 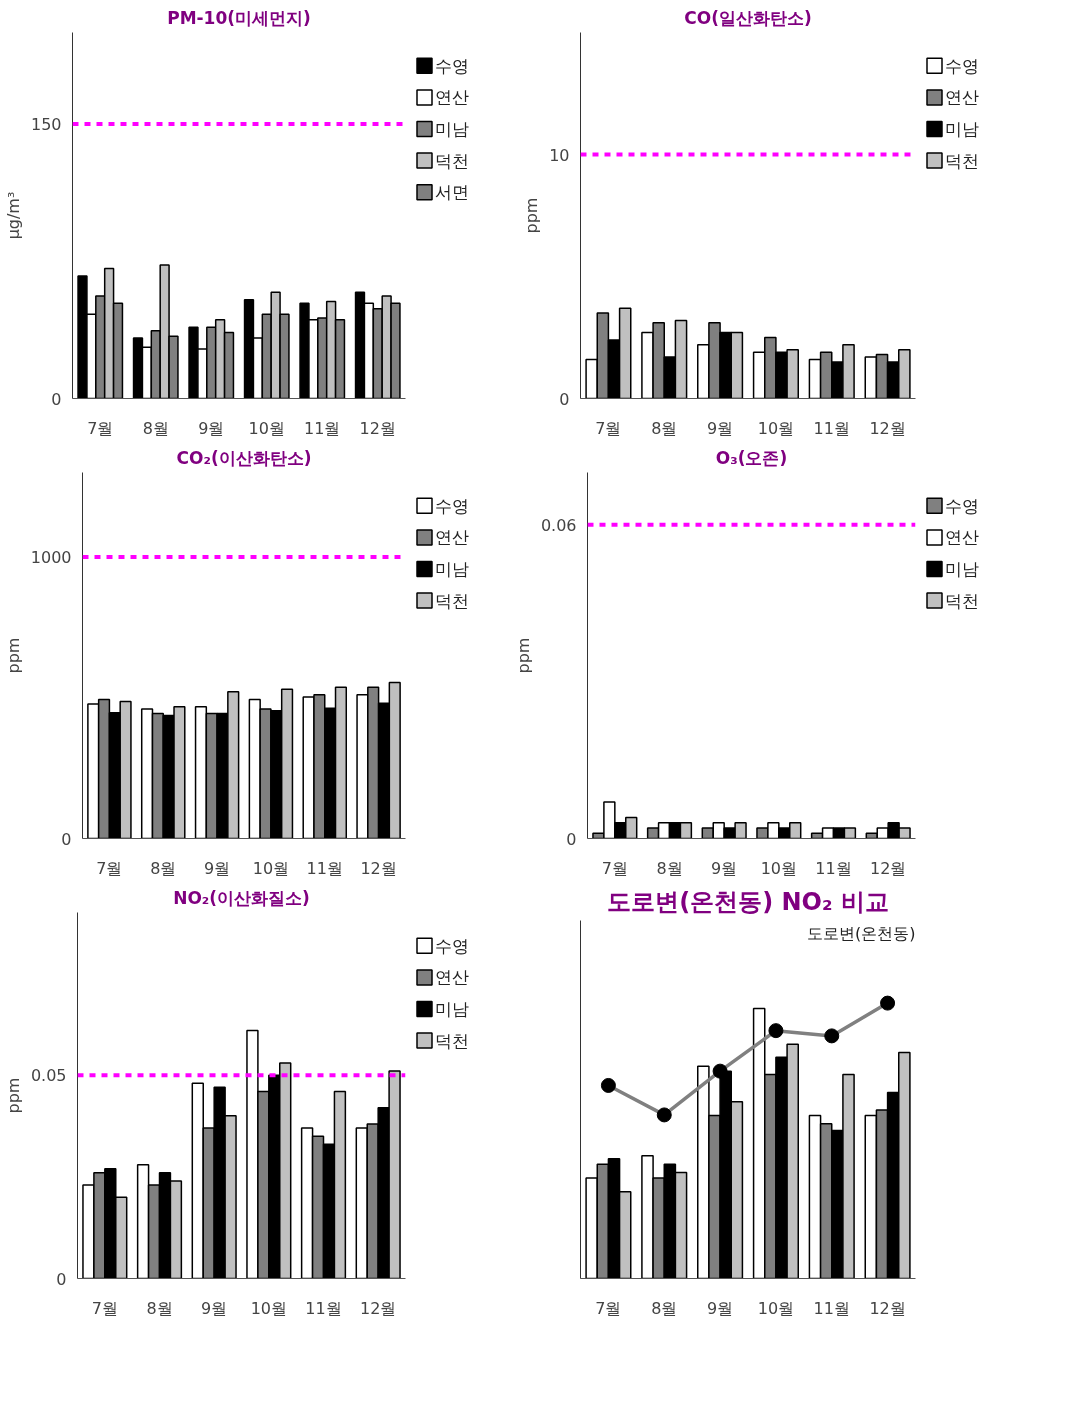 What do you see at coordinates (241, 897) in the screenshot?
I see `chart-title: NO₂(이산화질소)` at bounding box center [241, 897].